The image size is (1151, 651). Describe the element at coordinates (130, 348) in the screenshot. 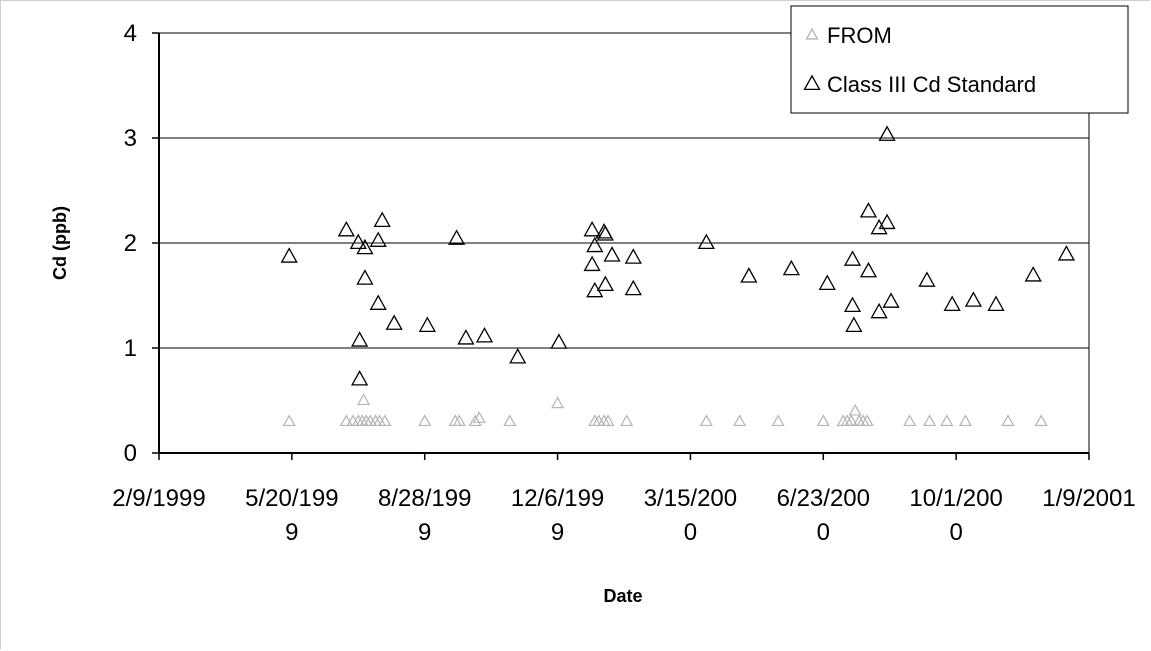

I see `y-tick-label: 1` at that location.